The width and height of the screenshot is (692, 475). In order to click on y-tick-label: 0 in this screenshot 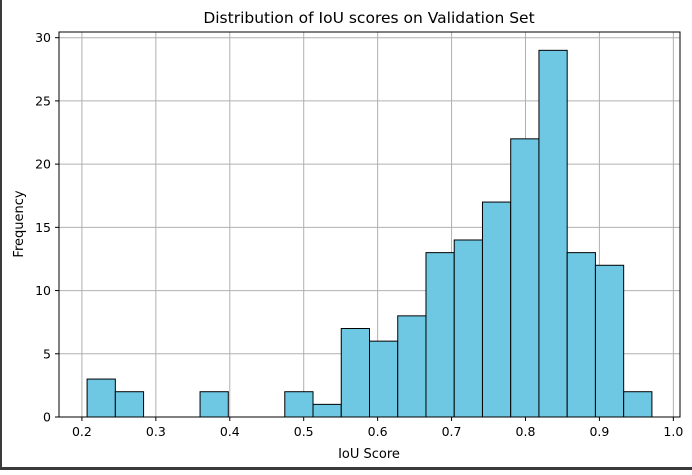, I will do `click(47, 417)`.